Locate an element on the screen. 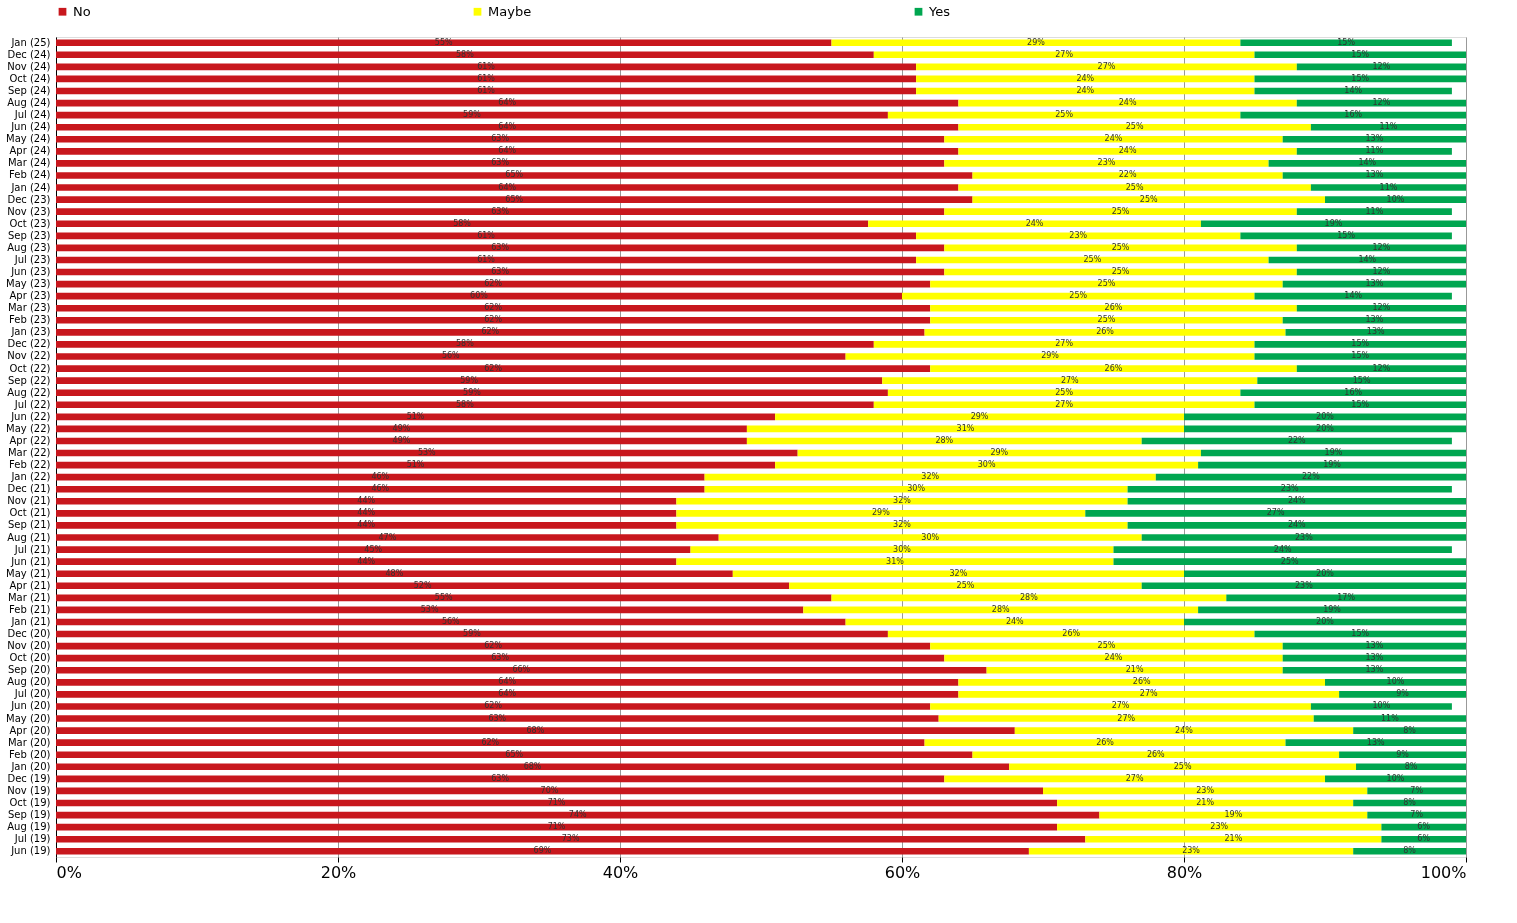  y-tick-label: Oct (22) is located at coordinates (30, 368).